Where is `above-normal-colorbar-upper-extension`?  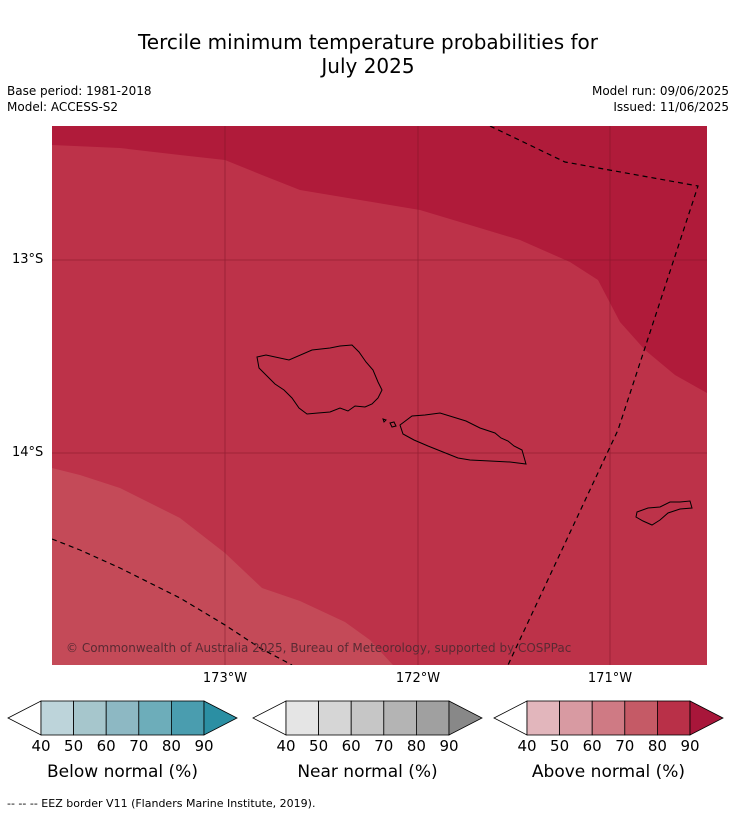
above-normal-colorbar-upper-extension is located at coordinates (706, 718).